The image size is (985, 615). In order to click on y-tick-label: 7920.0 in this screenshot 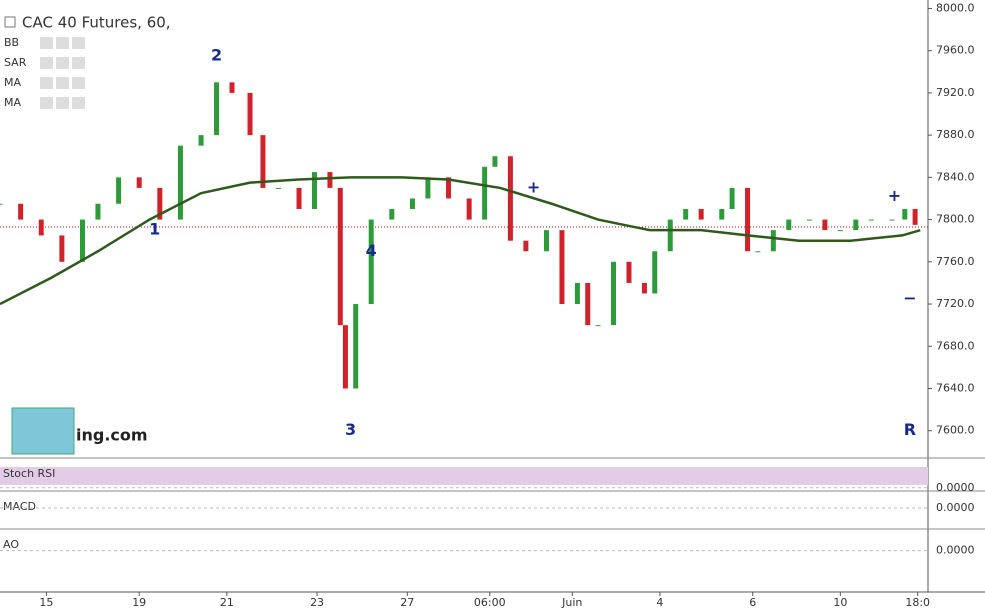, I will do `click(955, 92)`.